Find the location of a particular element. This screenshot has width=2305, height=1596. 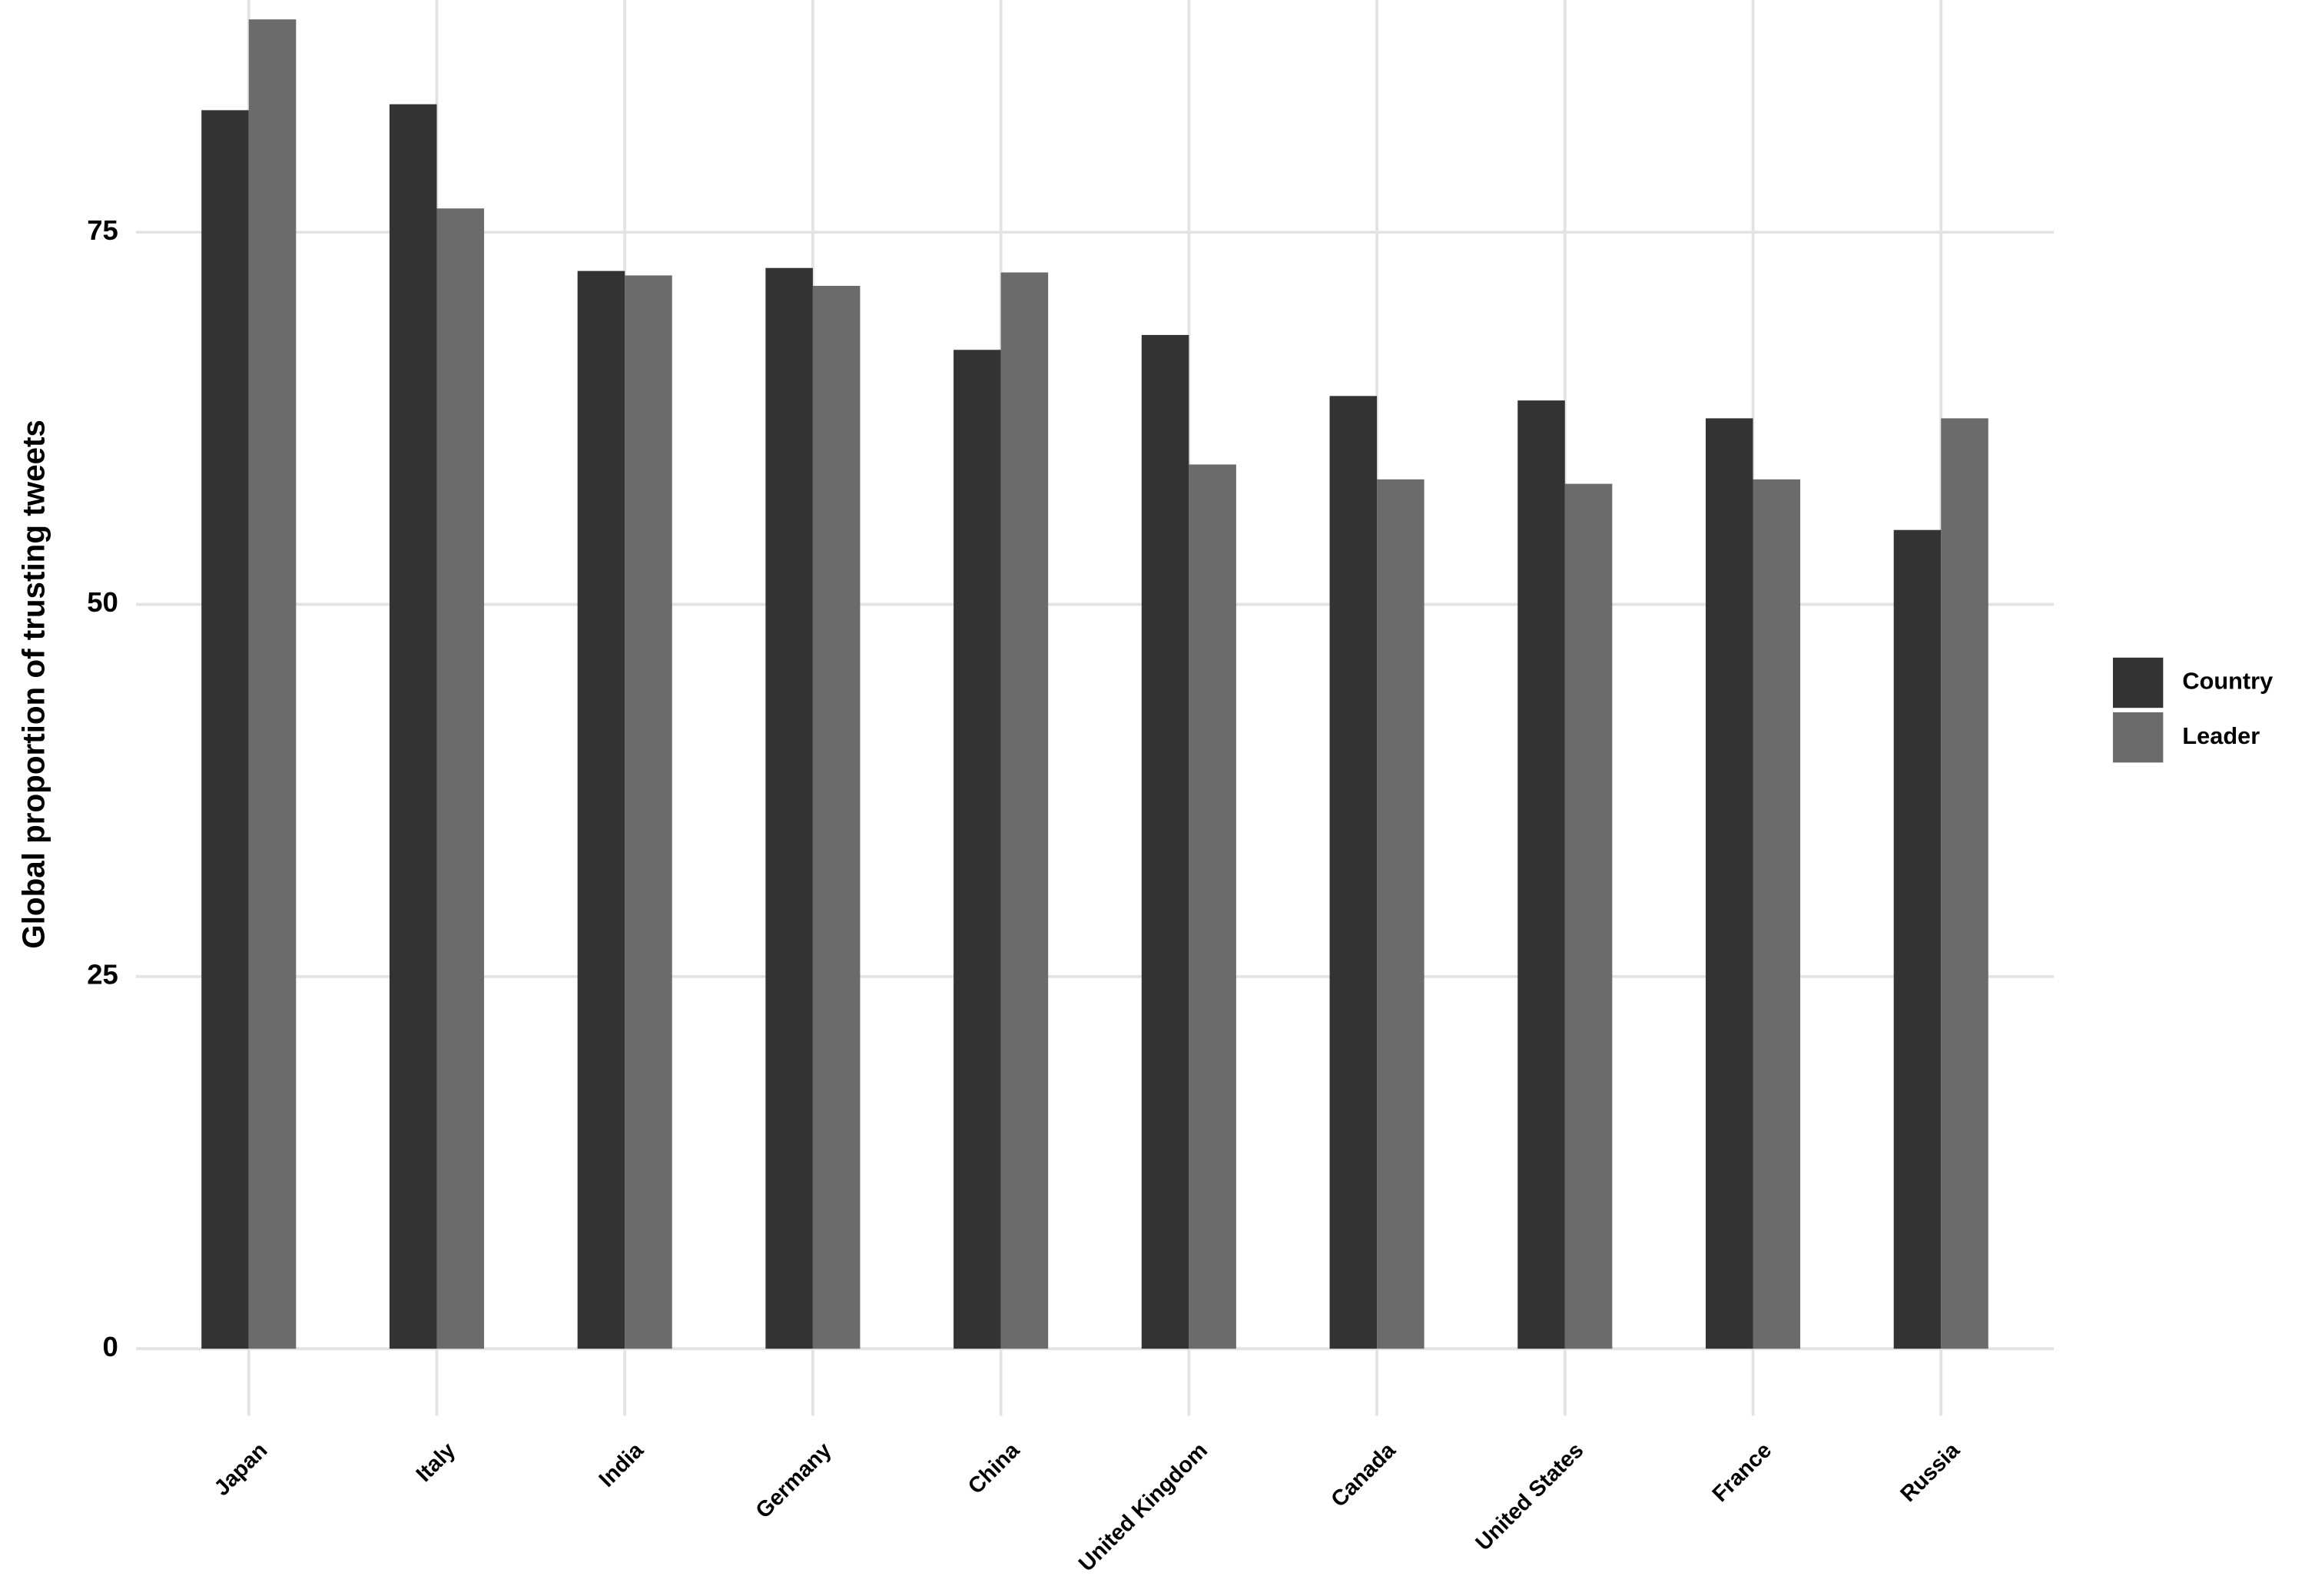

x-tick-label: Italy is located at coordinates (436, 1462).